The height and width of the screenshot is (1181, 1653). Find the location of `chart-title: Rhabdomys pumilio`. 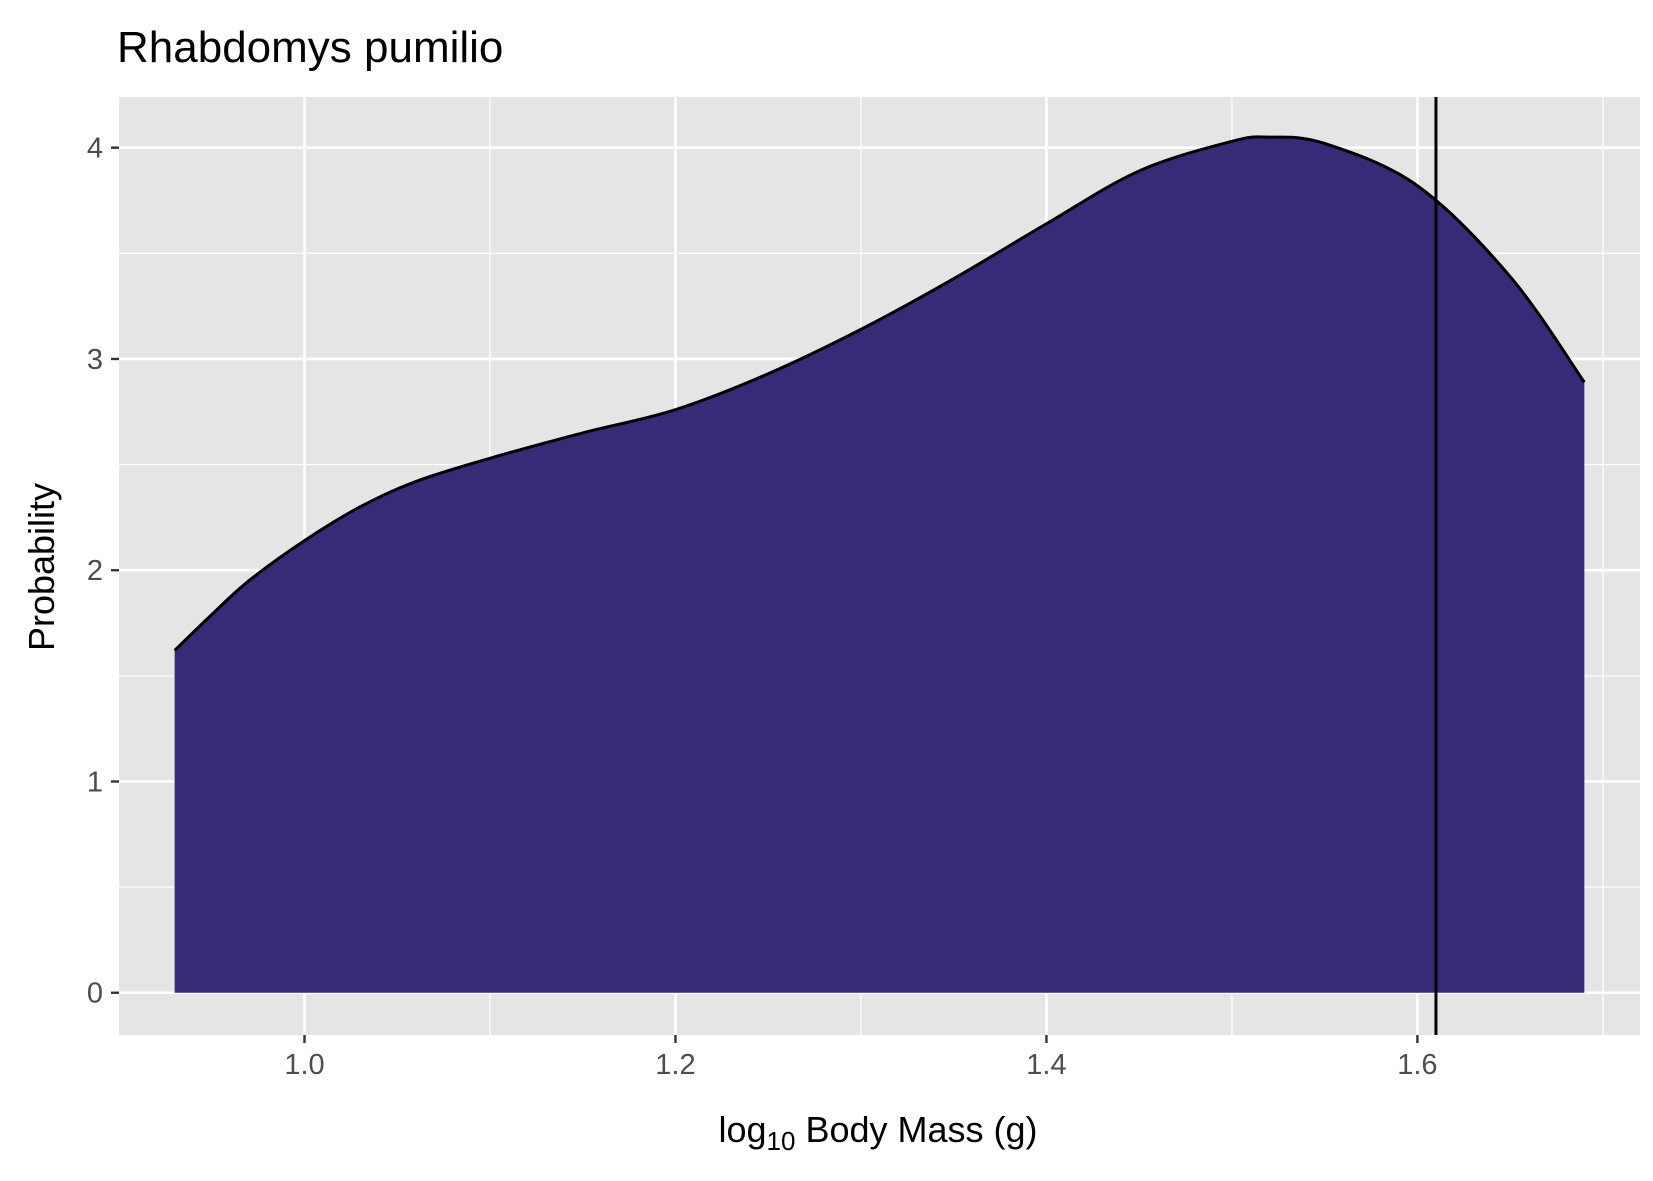

chart-title: Rhabdomys pumilio is located at coordinates (310, 47).